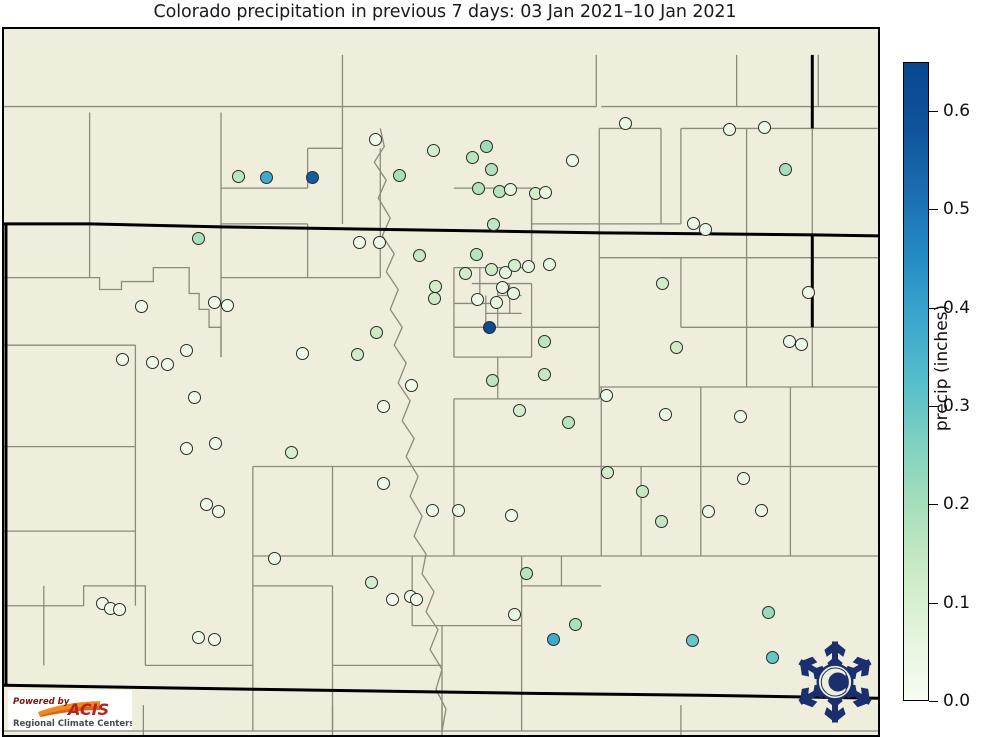 This screenshot has height=737, width=986. I want to click on svg-text: ACIS, so click(87, 709).